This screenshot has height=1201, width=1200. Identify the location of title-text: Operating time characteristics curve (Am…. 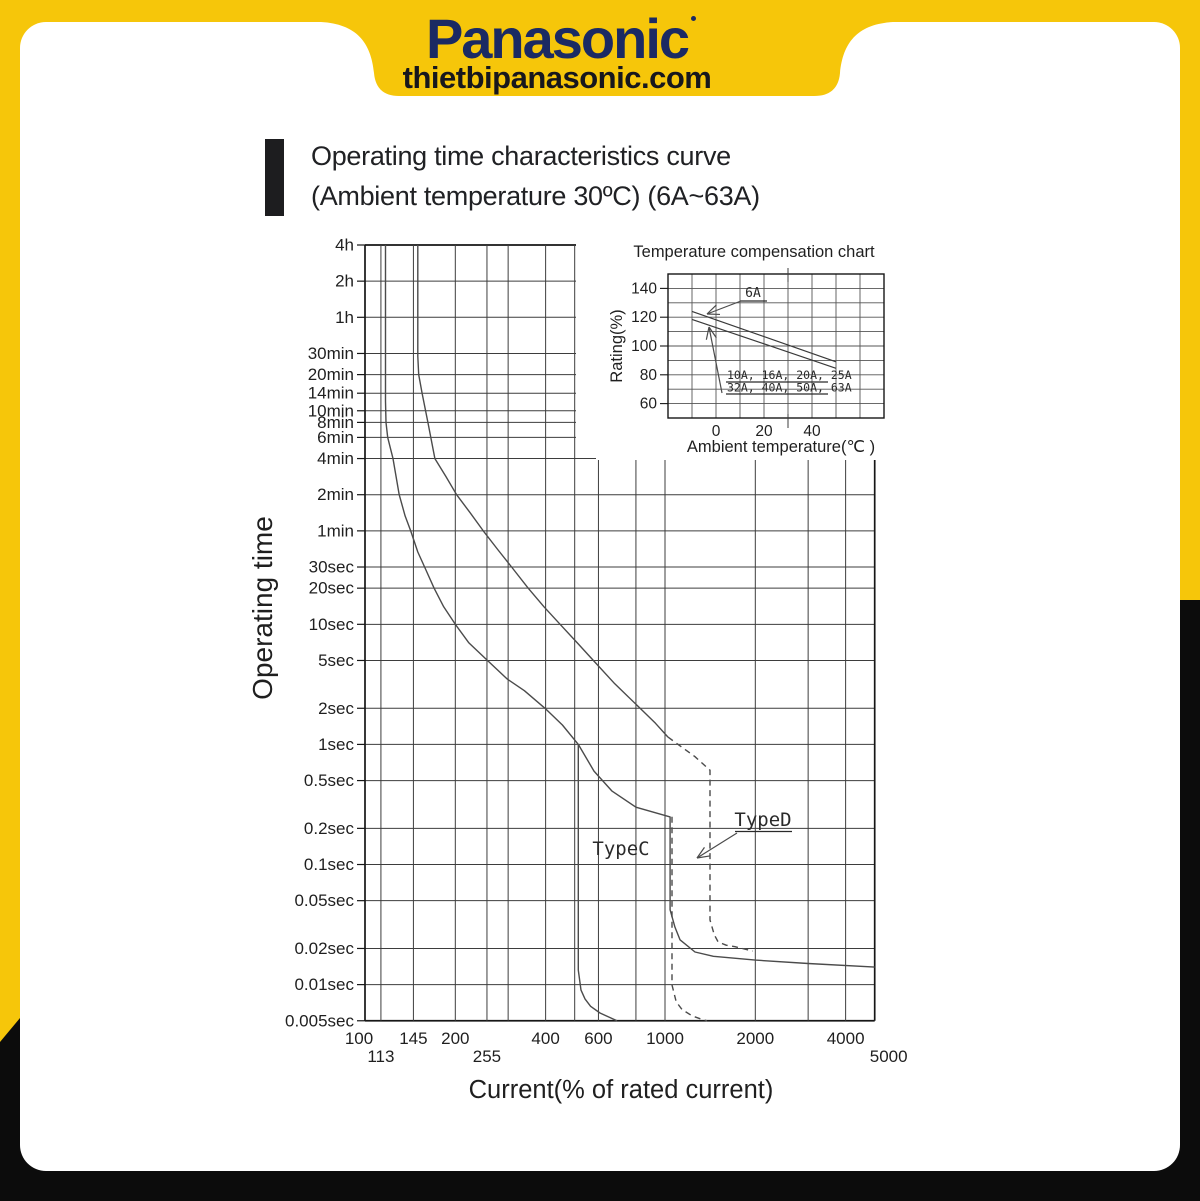
(631, 176).